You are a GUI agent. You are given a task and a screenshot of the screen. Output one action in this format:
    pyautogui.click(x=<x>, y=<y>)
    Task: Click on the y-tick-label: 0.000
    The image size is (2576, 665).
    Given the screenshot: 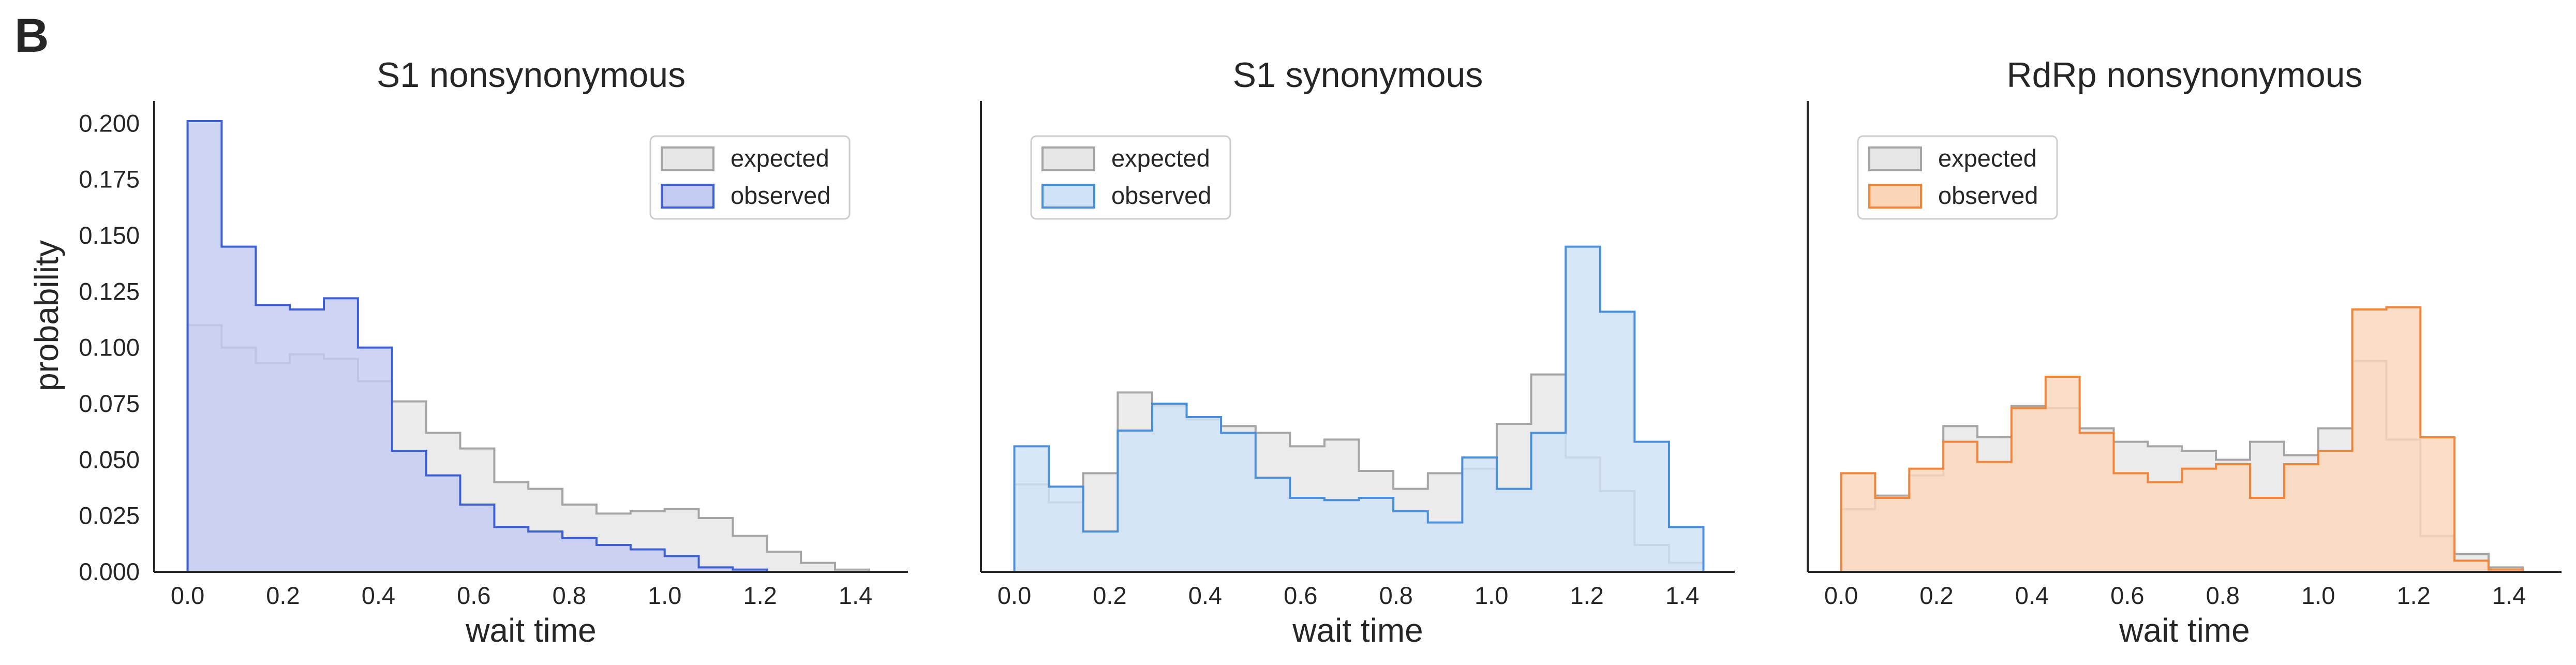 What is the action you would take?
    pyautogui.click(x=109, y=572)
    